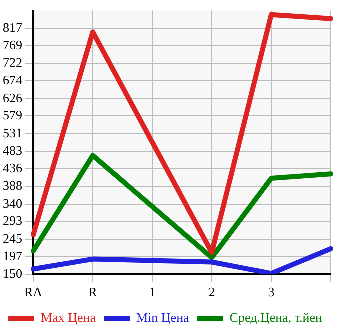 The height and width of the screenshot is (335, 345). Describe the element at coordinates (12, 186) in the screenshot. I see `y-tick-label: 388` at that location.